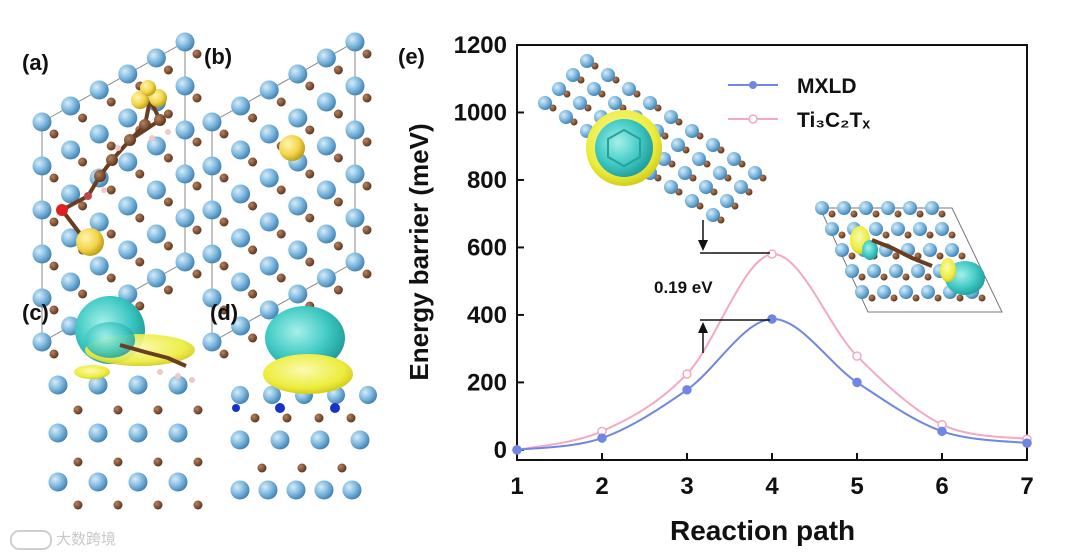  I want to click on sulfur-atom, so click(292, 148).